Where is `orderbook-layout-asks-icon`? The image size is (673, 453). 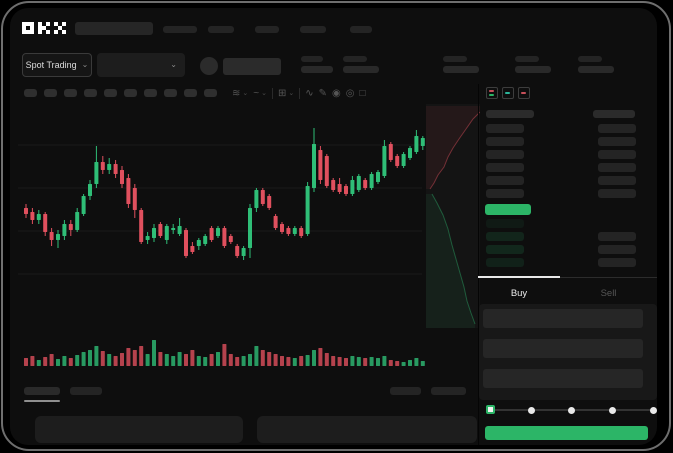 orderbook-layout-asks-icon is located at coordinates (524, 93).